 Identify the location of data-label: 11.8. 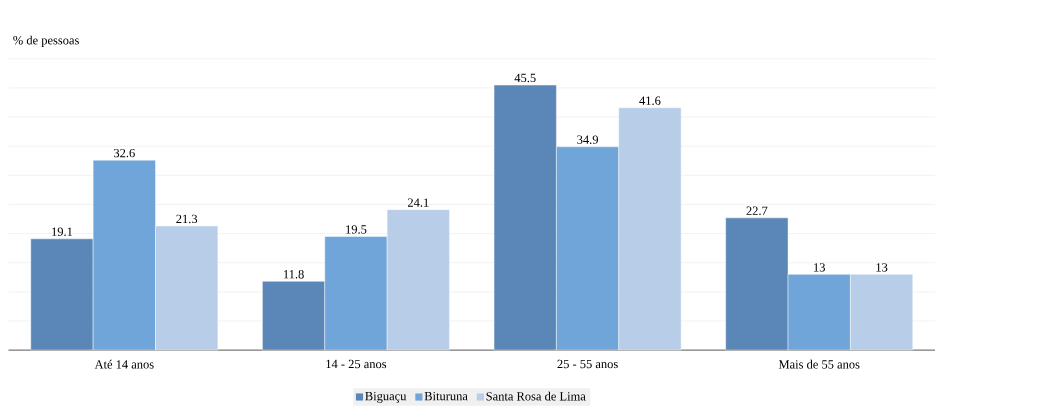
(294, 274).